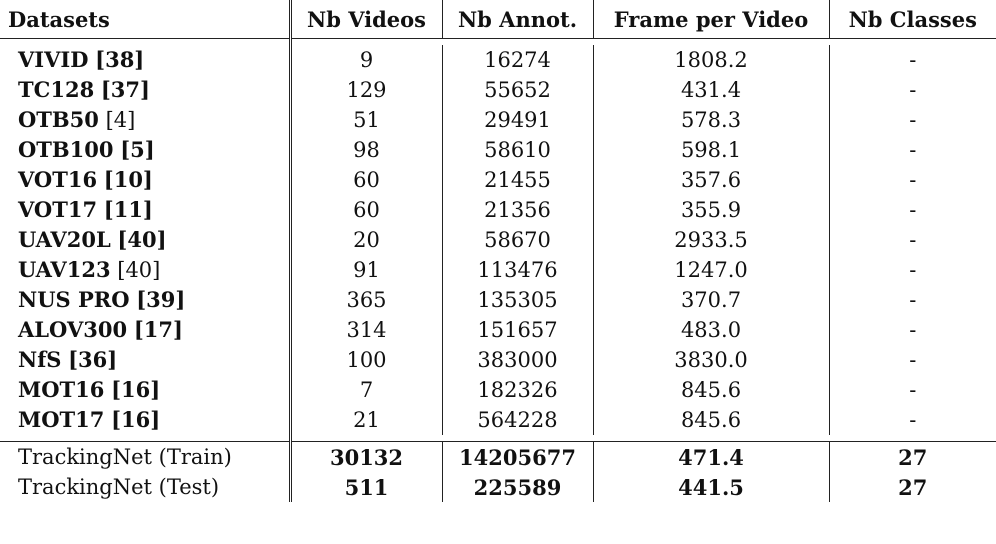 The height and width of the screenshot is (544, 996). I want to click on header-frame-per-video: Frame per Video, so click(711, 19).